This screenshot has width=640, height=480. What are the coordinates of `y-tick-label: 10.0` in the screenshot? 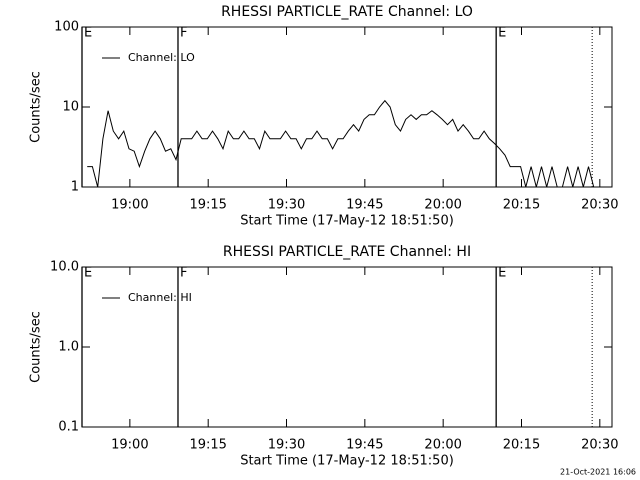 It's located at (64, 267).